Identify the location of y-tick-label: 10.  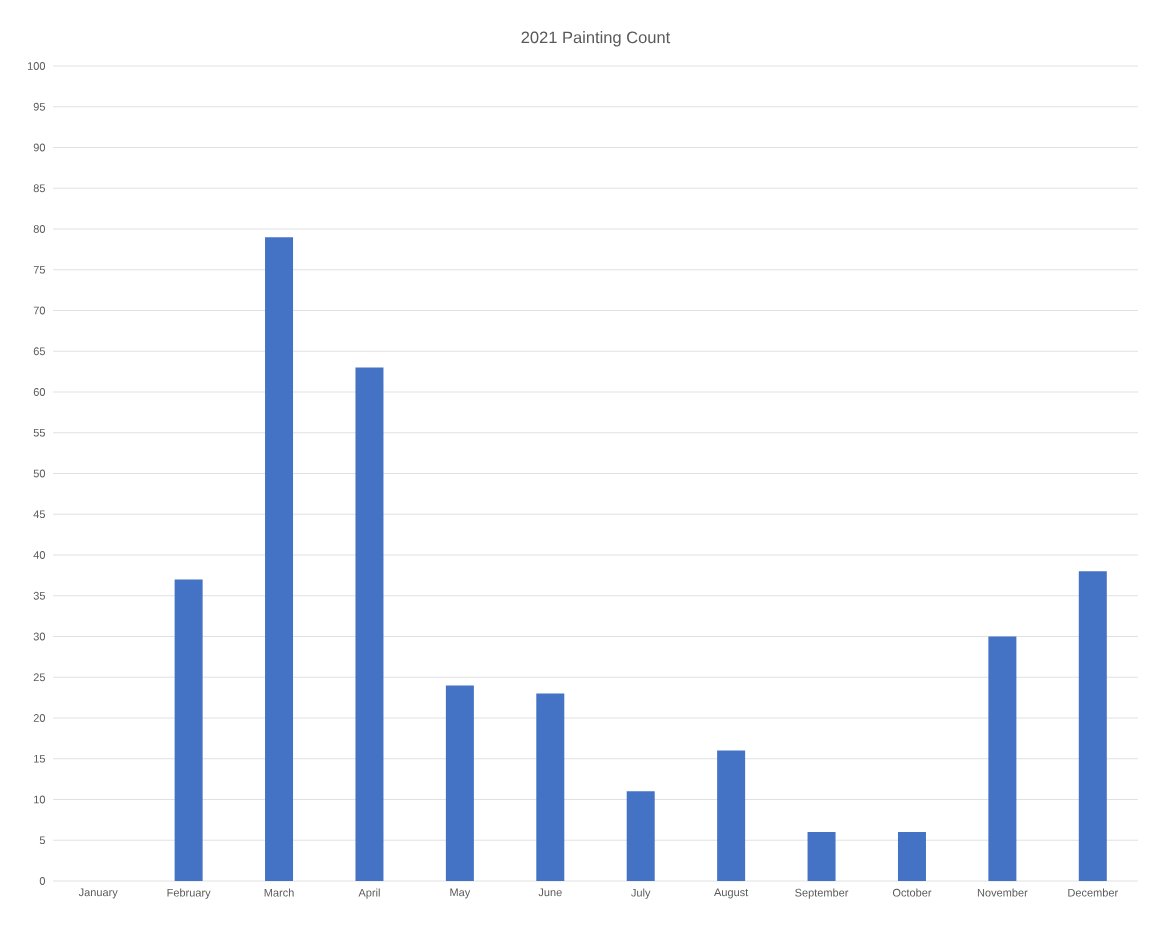
(40, 799).